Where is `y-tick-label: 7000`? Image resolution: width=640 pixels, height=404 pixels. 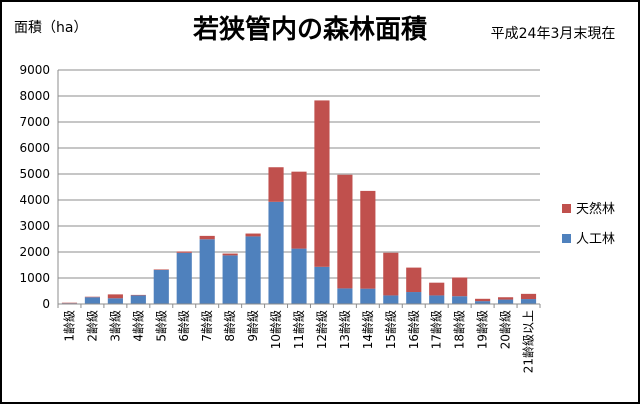
y-tick-label: 7000 is located at coordinates (34, 122).